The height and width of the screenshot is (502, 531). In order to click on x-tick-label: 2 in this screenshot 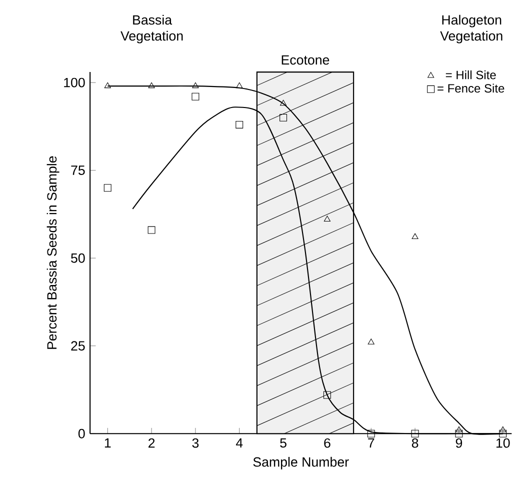, I will do `click(151, 443)`.